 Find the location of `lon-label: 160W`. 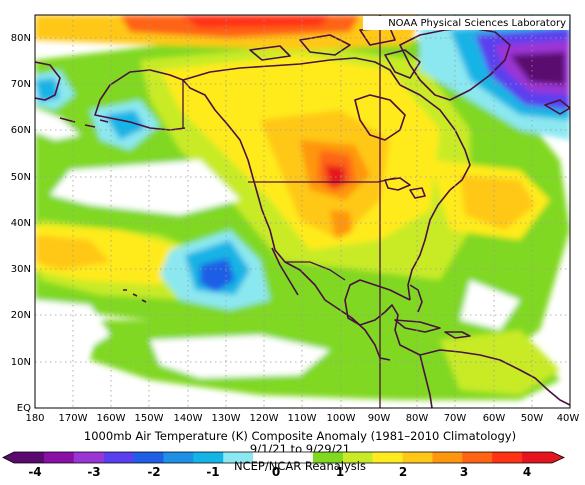

lon-label: 160W is located at coordinates (111, 418).